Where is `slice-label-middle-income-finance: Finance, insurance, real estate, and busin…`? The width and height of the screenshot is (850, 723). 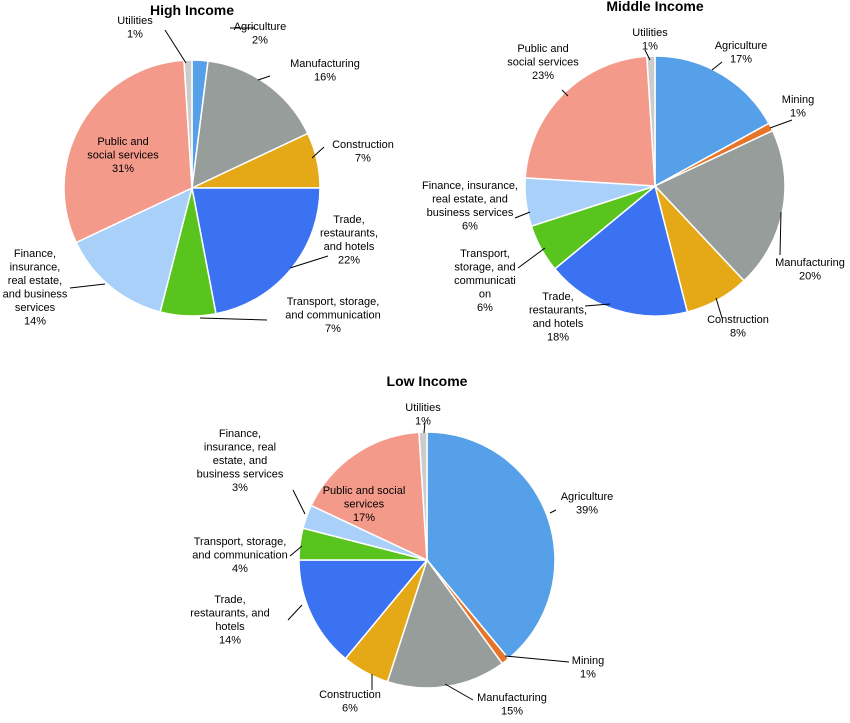
slice-label-middle-income-finance: Finance, insurance, real estate, and busin… is located at coordinates (470, 206).